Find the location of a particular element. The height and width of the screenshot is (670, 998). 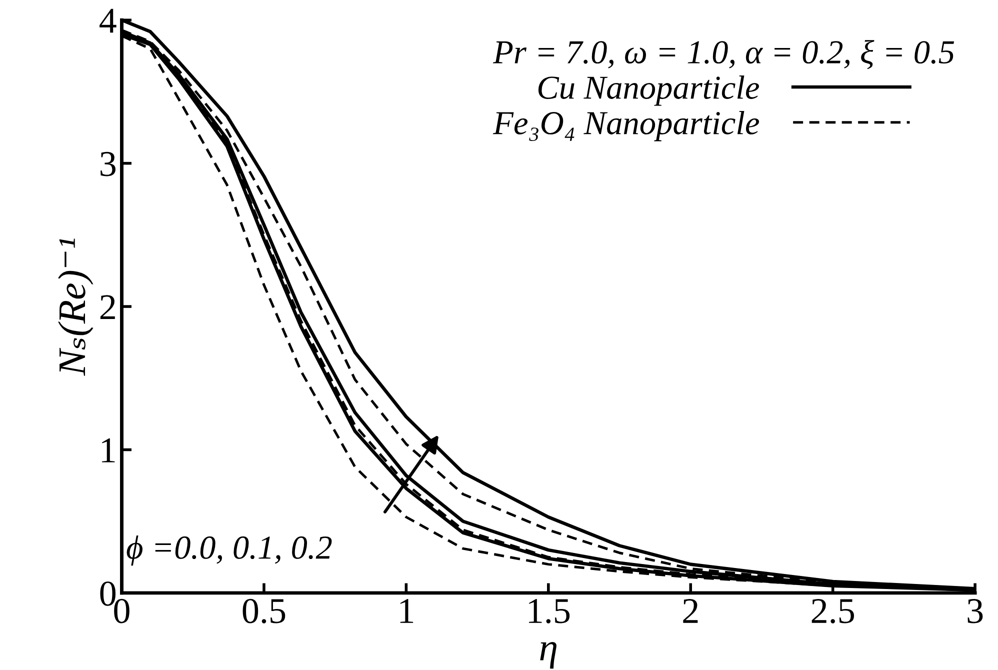

x-tick-label: 2 is located at coordinates (690, 610).